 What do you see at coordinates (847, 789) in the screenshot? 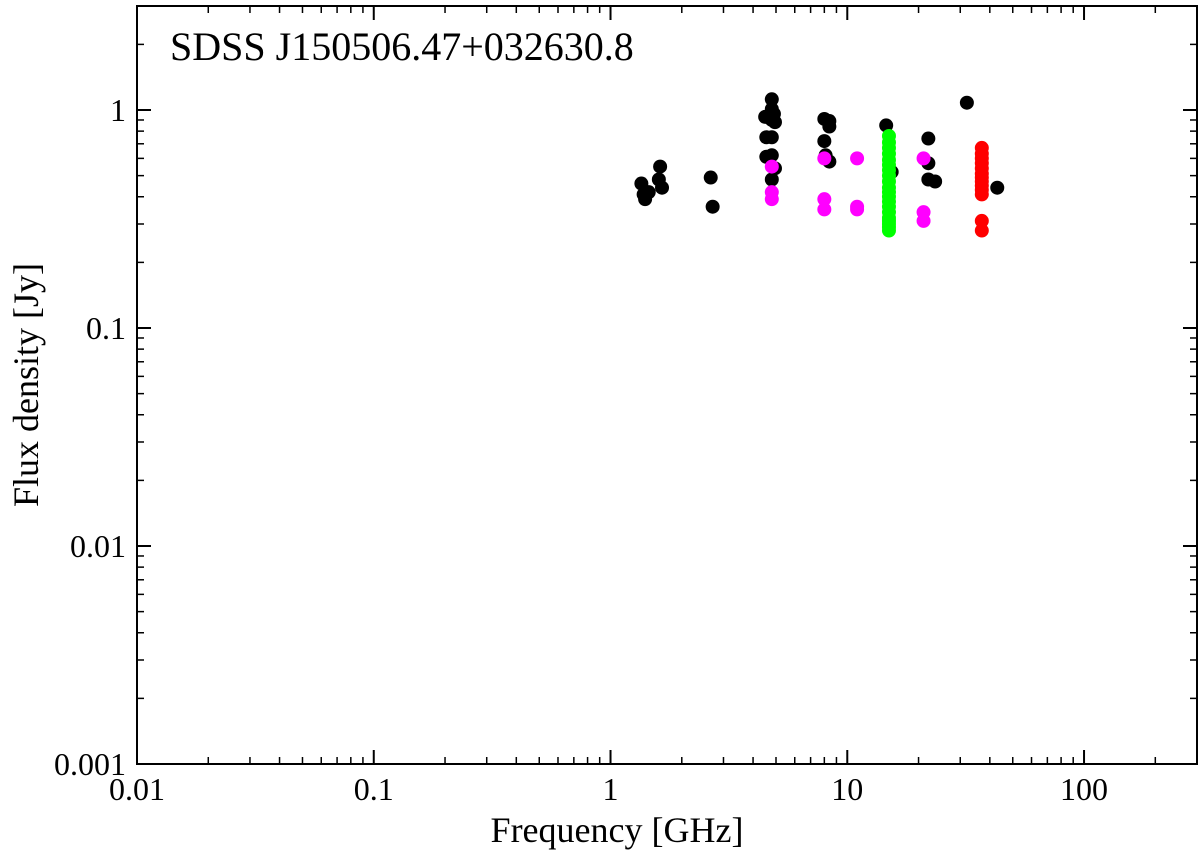
I see `x-tick-label: 10` at bounding box center [847, 789].